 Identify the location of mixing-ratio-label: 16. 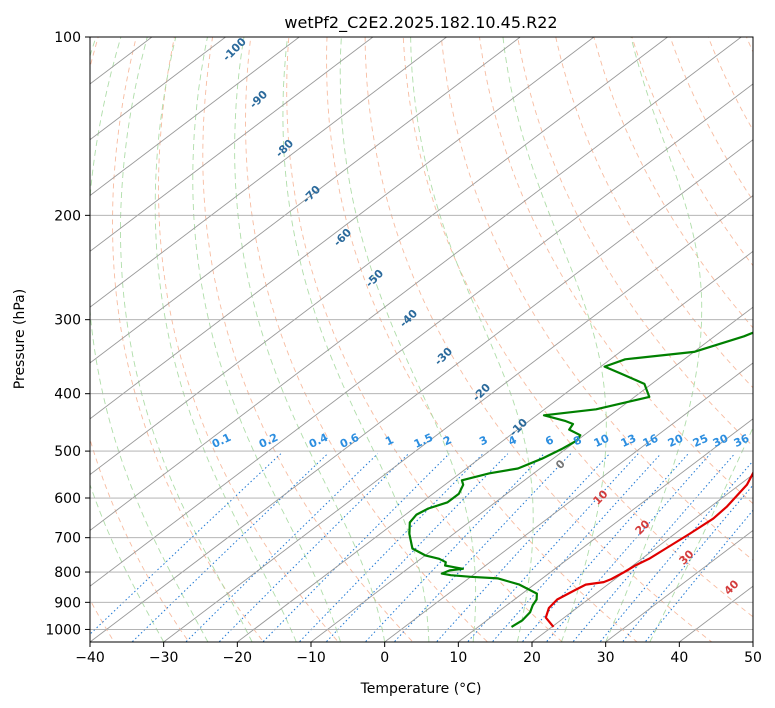
(651, 441).